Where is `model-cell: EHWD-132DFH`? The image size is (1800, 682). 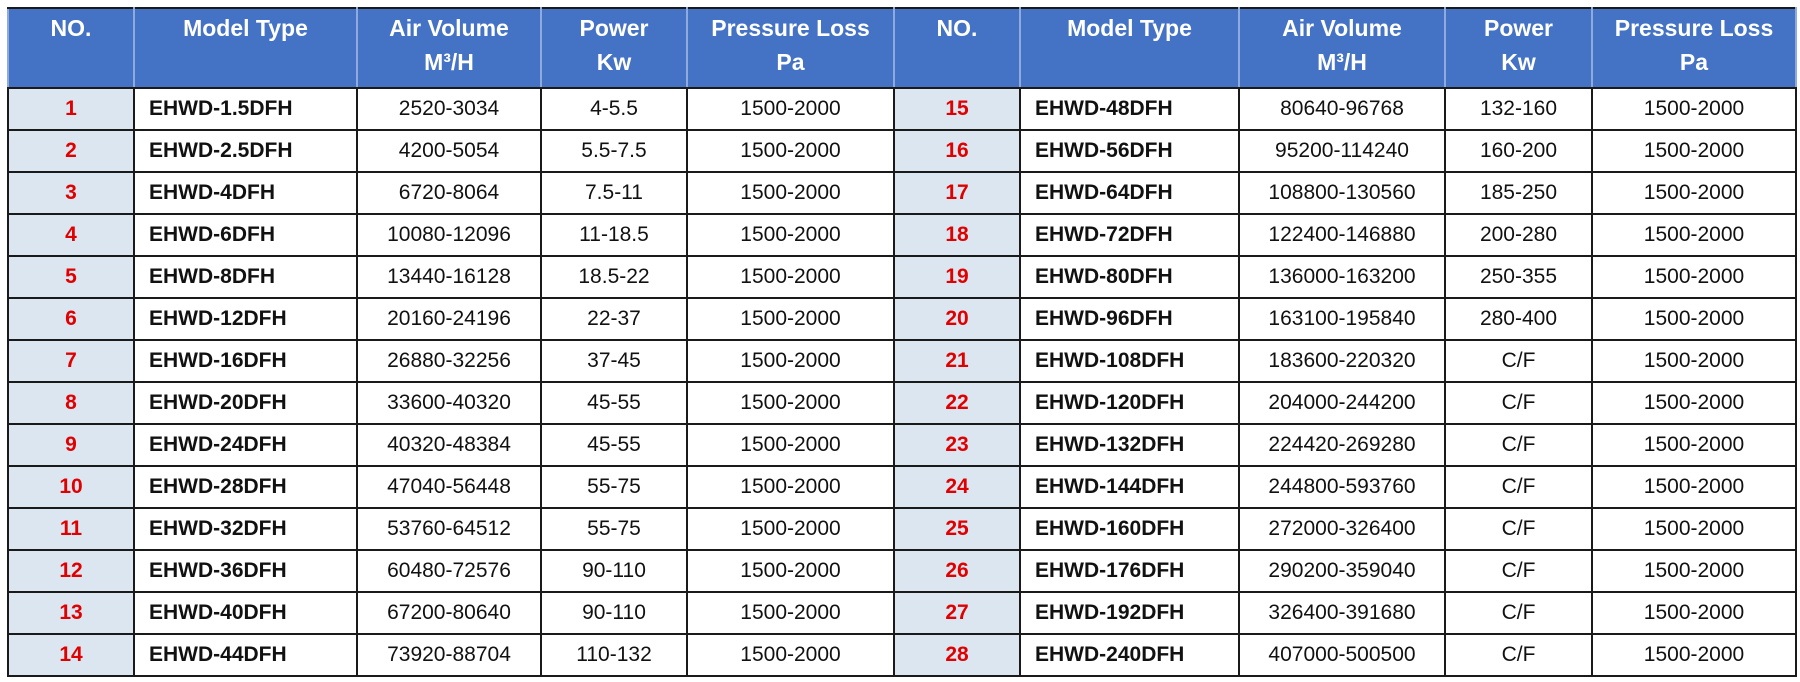
model-cell: EHWD-132DFH is located at coordinates (1129, 445).